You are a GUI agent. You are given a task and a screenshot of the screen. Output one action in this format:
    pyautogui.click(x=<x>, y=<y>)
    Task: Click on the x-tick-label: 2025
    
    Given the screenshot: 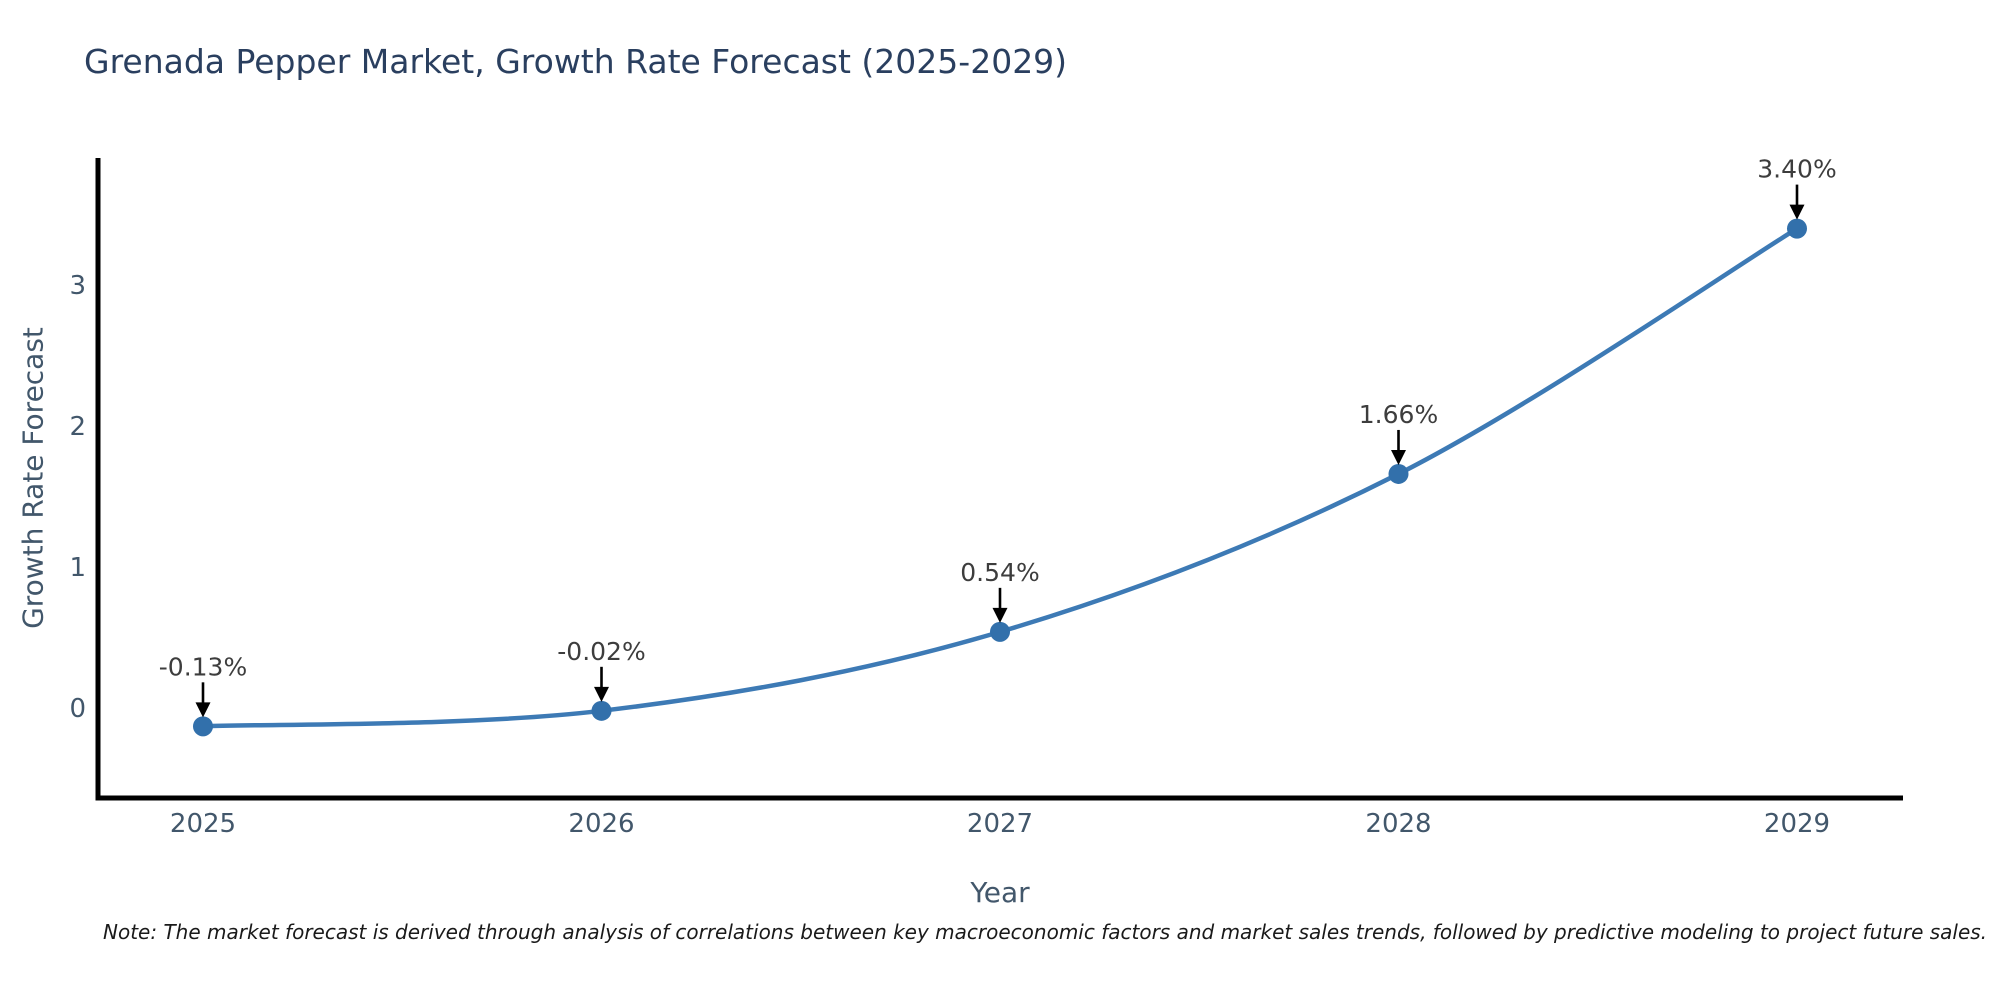 What is the action you would take?
    pyautogui.click(x=203, y=824)
    